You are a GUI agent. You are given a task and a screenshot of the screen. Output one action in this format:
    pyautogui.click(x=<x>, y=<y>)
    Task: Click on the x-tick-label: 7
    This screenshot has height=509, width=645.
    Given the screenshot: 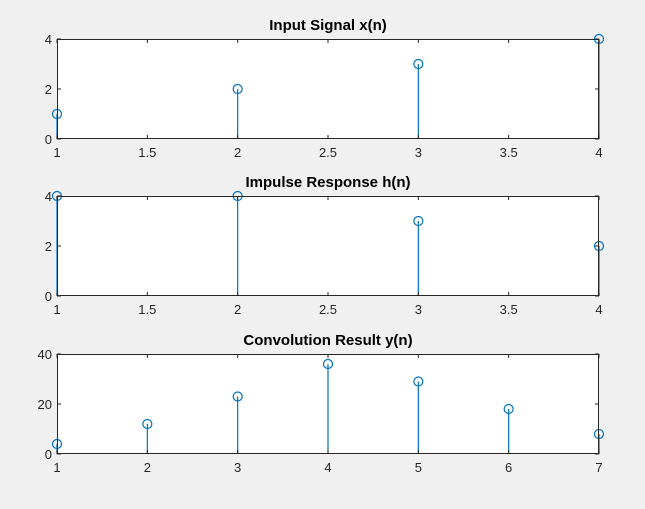 What is the action you would take?
    pyautogui.click(x=598, y=467)
    